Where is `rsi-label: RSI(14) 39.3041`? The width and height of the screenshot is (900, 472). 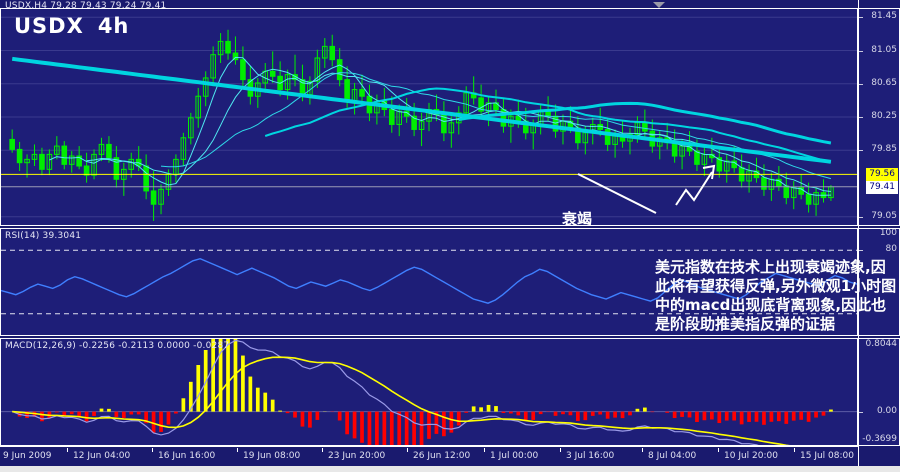
rsi-label: RSI(14) 39.3041 is located at coordinates (43, 236).